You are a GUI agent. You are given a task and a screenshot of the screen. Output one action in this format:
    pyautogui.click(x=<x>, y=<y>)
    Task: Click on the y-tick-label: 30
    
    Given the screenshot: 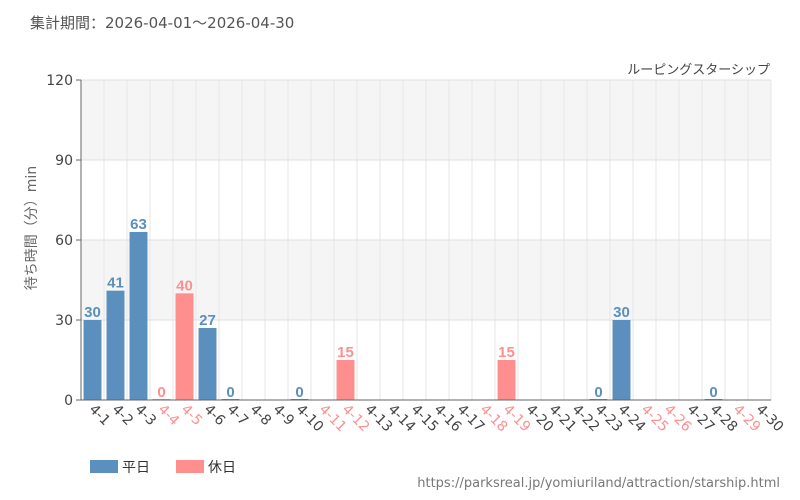 What is the action you would take?
    pyautogui.click(x=64, y=321)
    